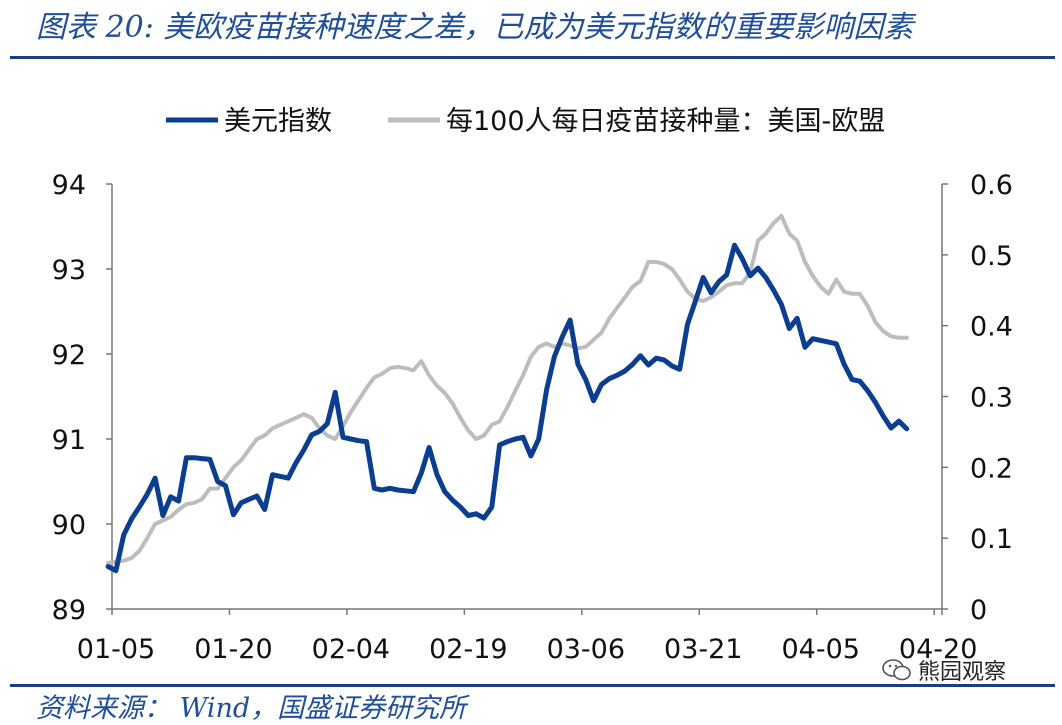  I want to click on x-tick-label: 02-04, so click(351, 649).